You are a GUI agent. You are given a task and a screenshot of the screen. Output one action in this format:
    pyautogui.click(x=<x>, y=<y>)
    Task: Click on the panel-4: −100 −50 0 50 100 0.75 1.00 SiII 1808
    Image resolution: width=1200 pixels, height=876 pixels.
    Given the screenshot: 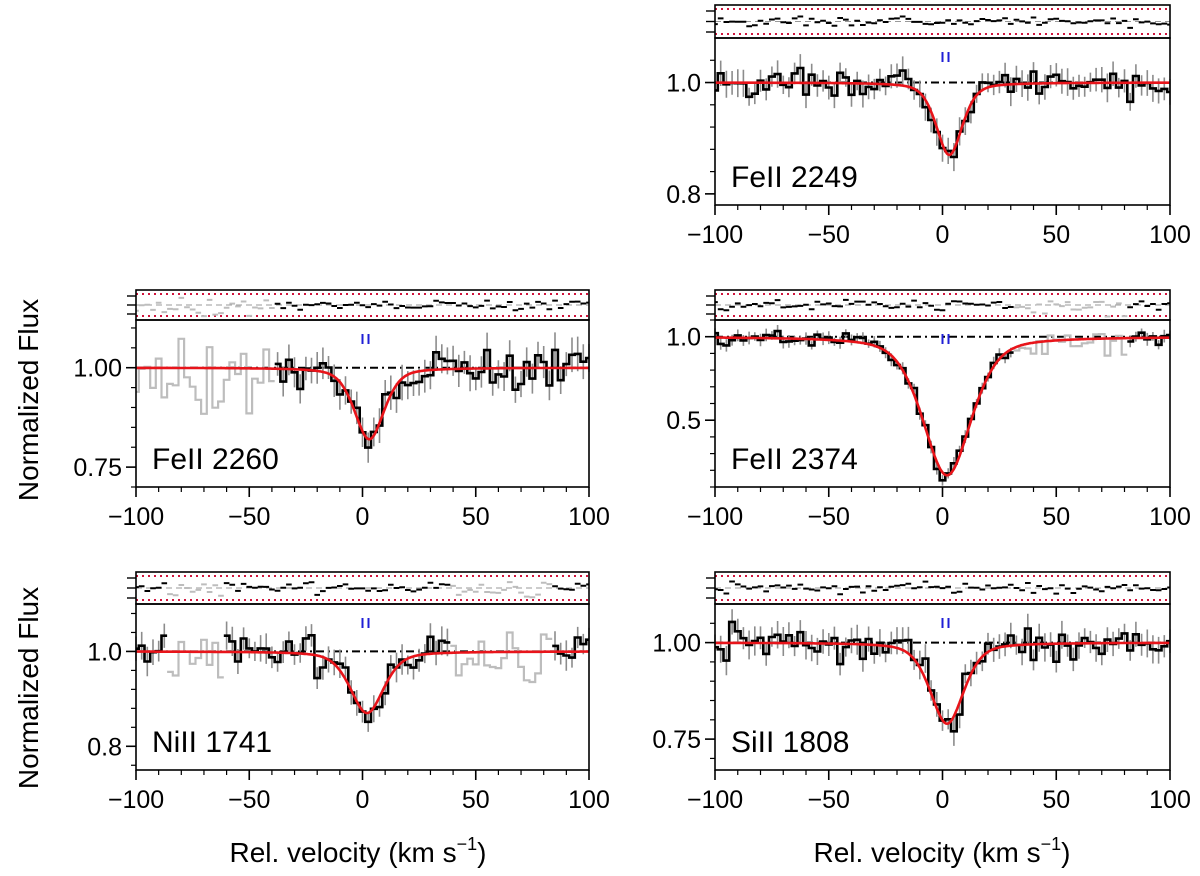 What is the action you would take?
    pyautogui.click(x=921, y=692)
    